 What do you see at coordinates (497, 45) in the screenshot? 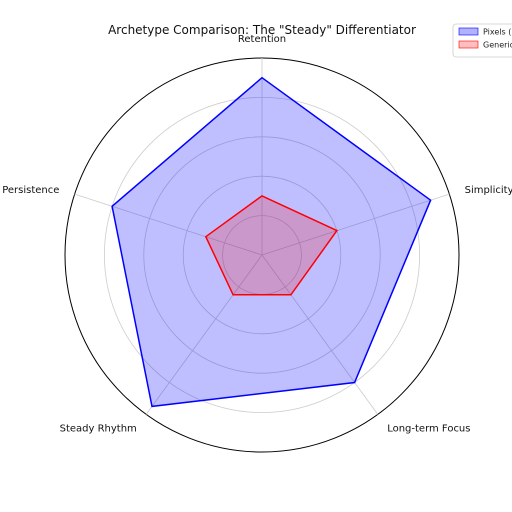
I see `legend-label: Generic` at bounding box center [497, 45].